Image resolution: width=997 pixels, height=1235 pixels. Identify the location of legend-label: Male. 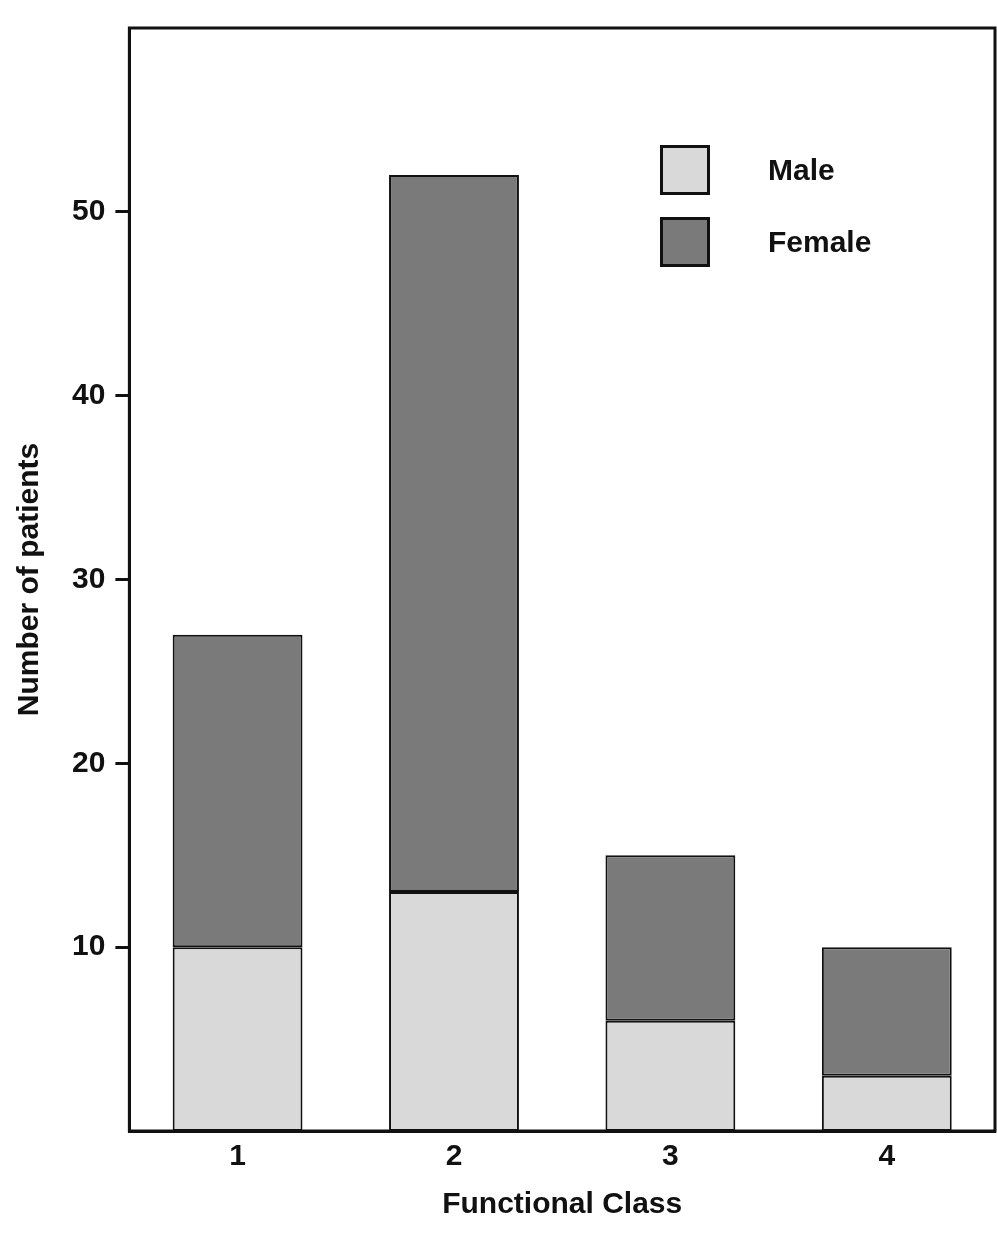
(801, 170).